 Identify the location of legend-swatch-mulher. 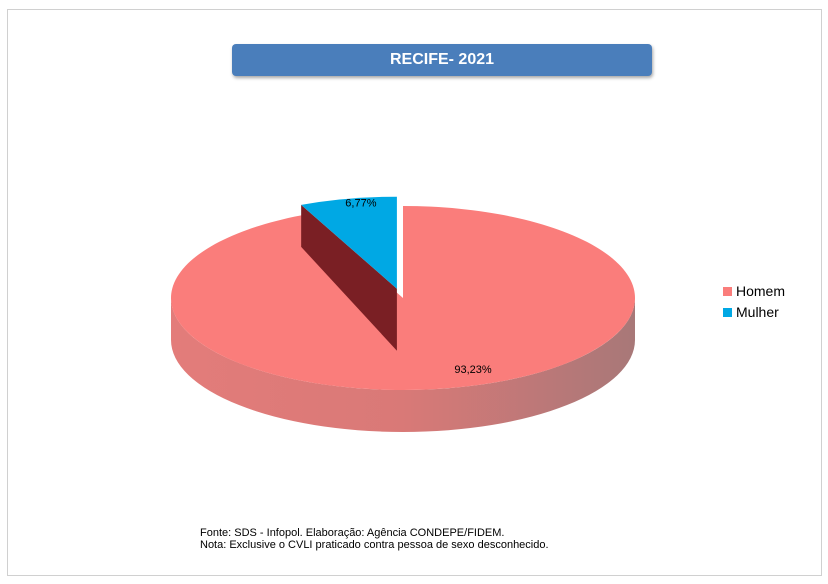
(727, 312).